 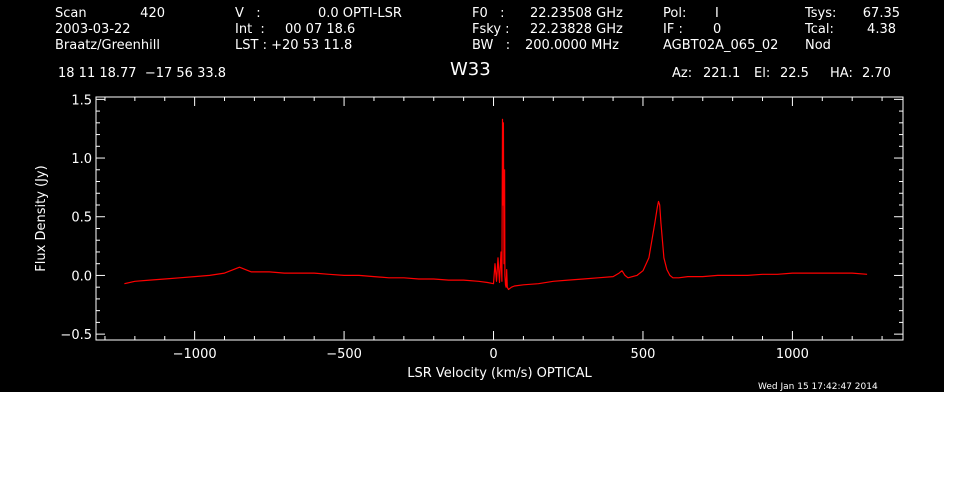 I want to click on bw-label: BW :, so click(x=491, y=45).